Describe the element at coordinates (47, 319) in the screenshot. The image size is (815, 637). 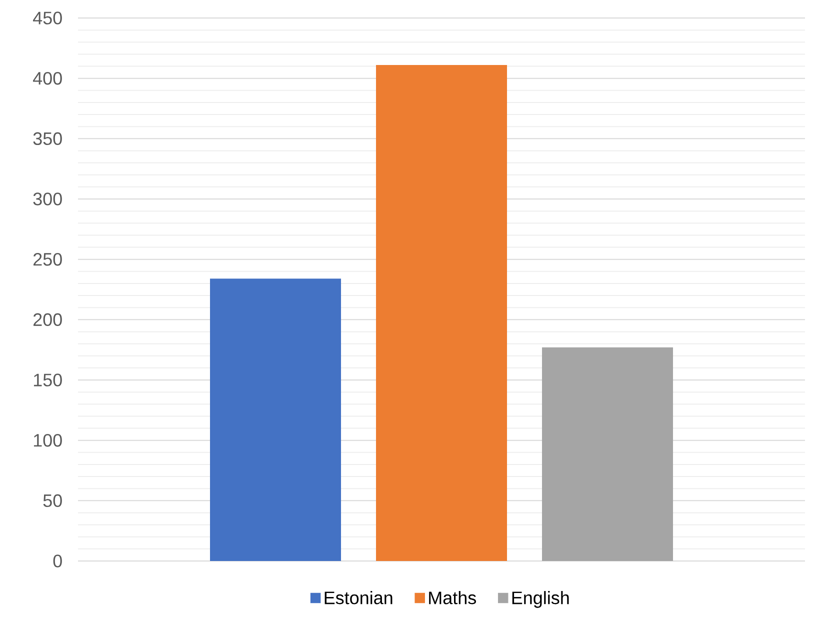
I see `y-tick-label: 200` at that location.